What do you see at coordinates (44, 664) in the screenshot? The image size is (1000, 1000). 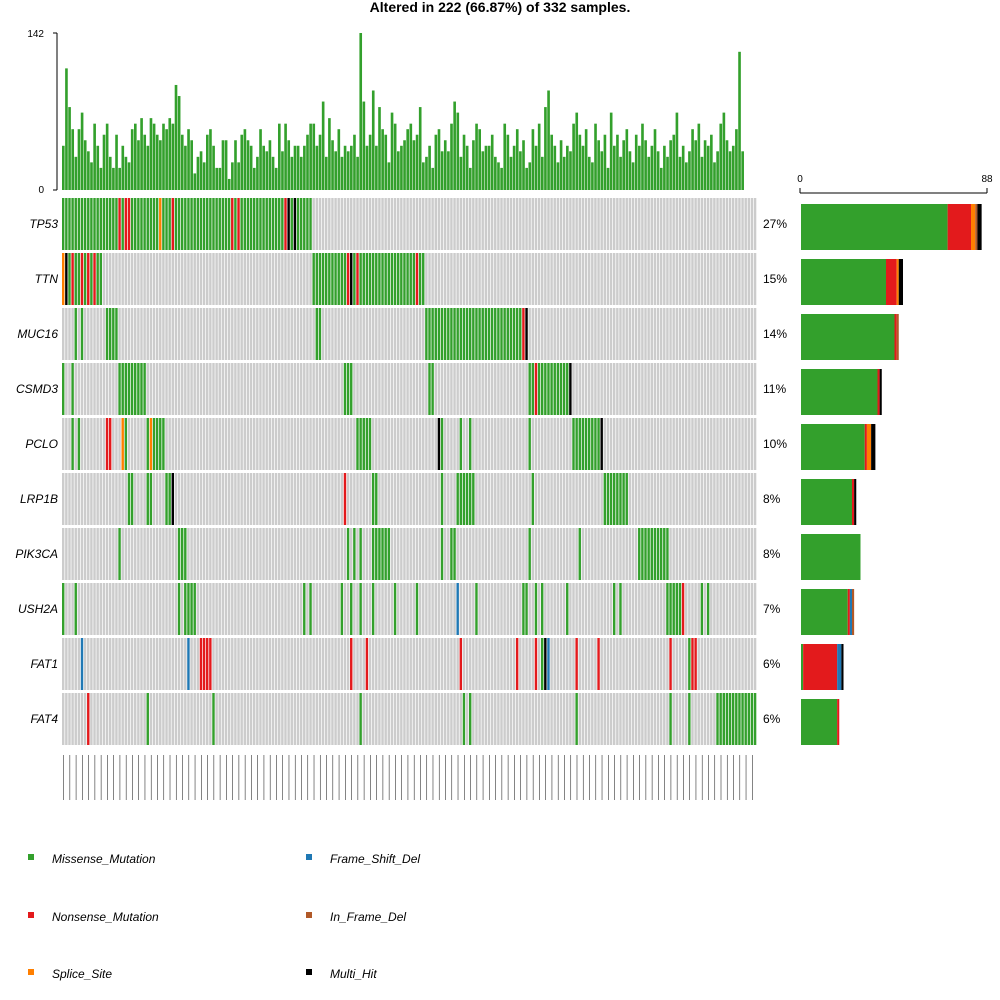 I see `gene-label: FAT1` at bounding box center [44, 664].